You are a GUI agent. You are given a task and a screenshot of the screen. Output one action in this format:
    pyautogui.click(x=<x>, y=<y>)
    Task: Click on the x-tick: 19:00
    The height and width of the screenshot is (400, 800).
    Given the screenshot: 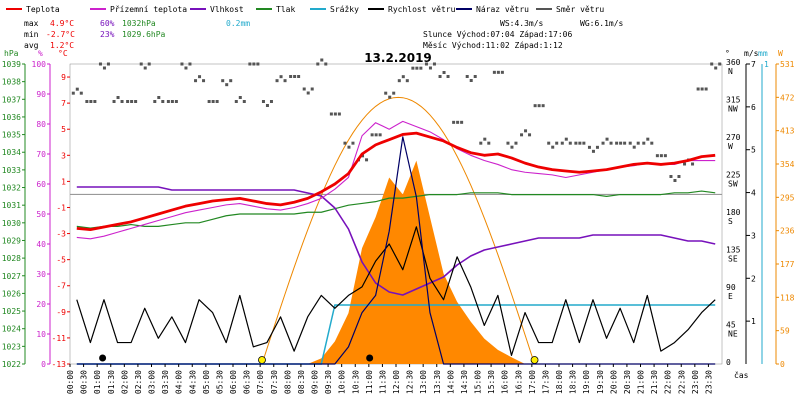 What is the action you would take?
    pyautogui.click(x=586, y=382)
    